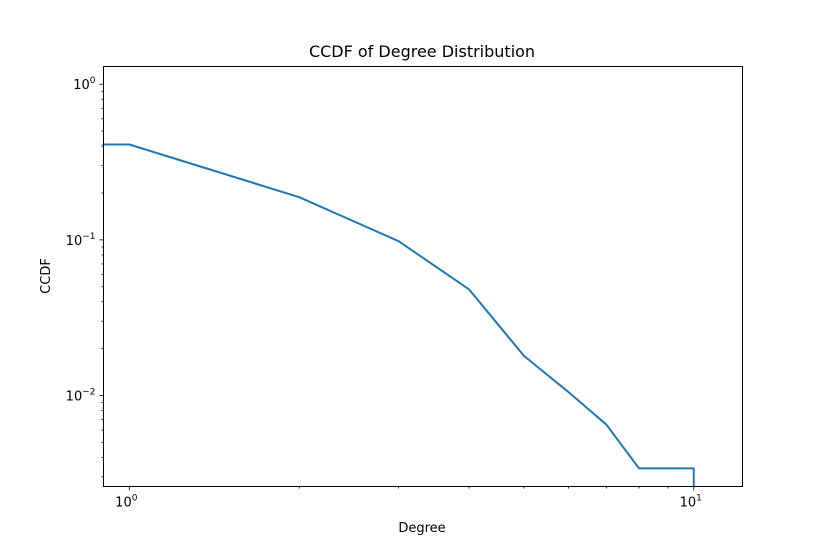 The image size is (825, 547). Describe the element at coordinates (93, 81) in the screenshot. I see `y-tick-label-exponent: 0` at that location.